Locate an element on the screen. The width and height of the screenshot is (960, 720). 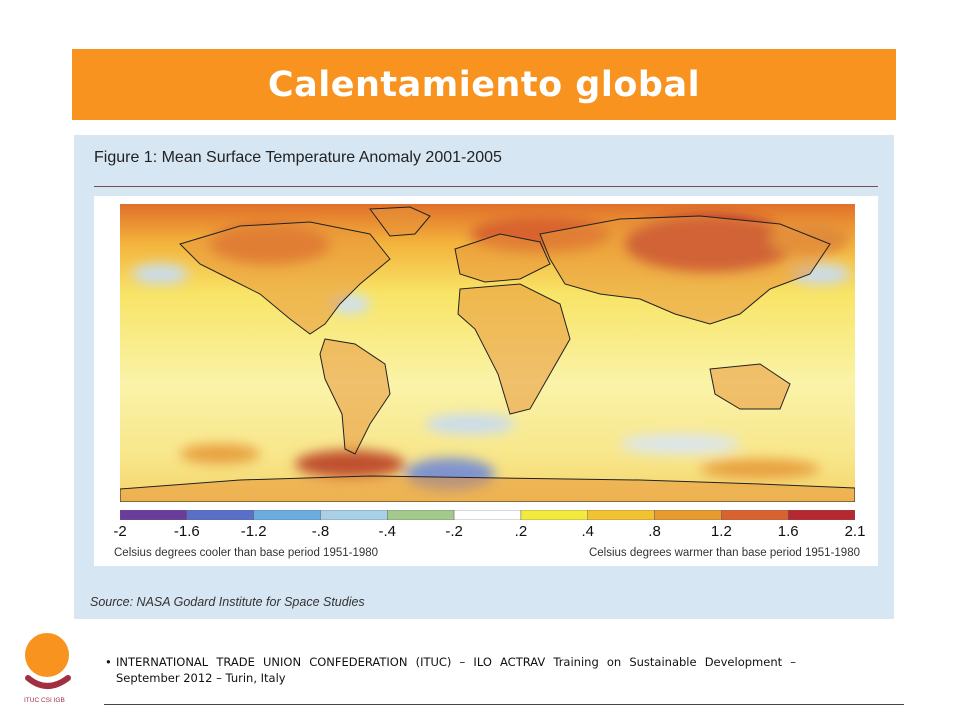
title-bar: Calentamiento global is located at coordinates (484, 84).